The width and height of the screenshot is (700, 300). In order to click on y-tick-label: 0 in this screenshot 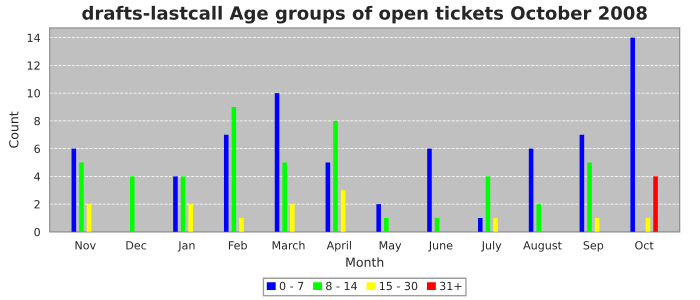, I will do `click(37, 232)`.